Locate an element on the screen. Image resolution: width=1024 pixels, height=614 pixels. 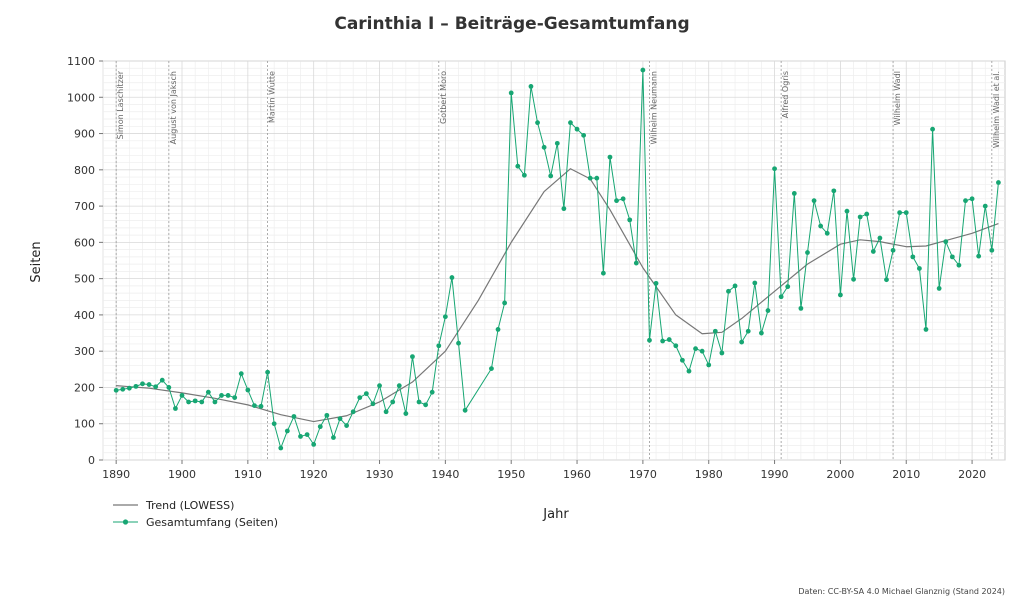
x-axis-title: Jahr is located at coordinates (555, 514).